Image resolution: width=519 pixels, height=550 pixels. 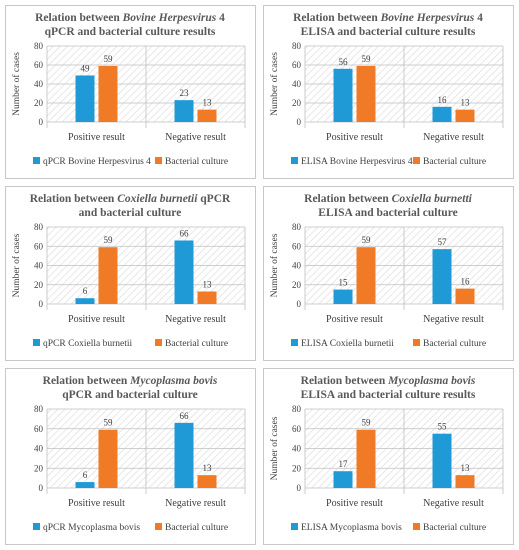 I want to click on chart-title-line: Relation between Coxiella burnetii qPCR, so click(x=130, y=199).